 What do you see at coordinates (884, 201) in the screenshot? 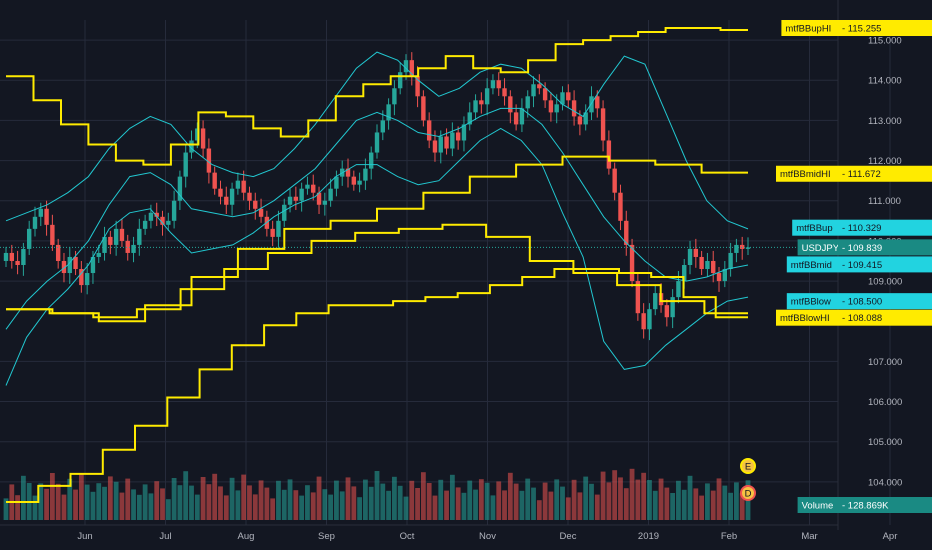
I see `y-tick-label: 111.000` at bounding box center [884, 201].